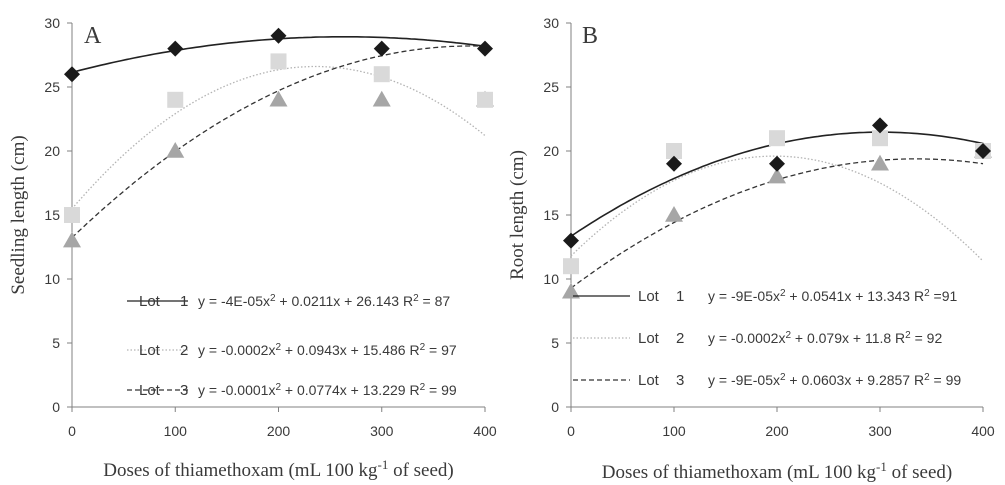 The height and width of the screenshot is (485, 1005). What do you see at coordinates (93, 36) in the screenshot?
I see `panel-label: A` at bounding box center [93, 36].